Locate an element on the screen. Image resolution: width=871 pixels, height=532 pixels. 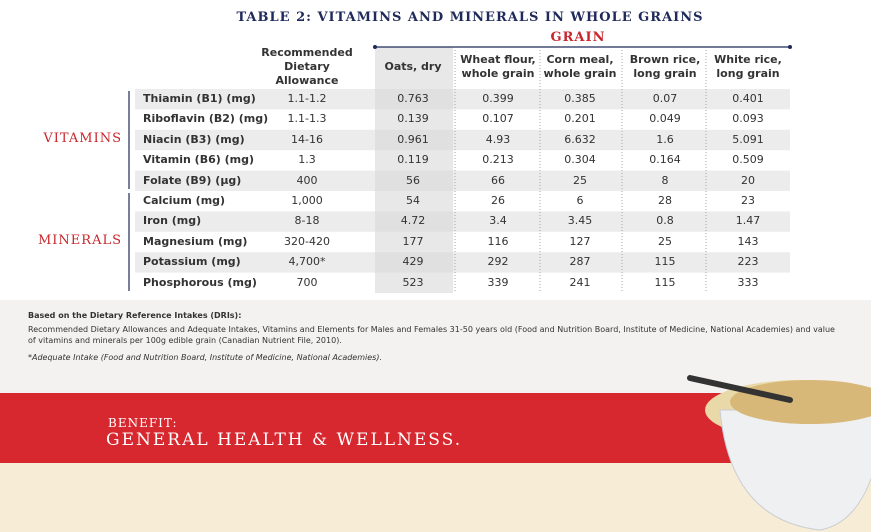
table-cell: 0.139 is located at coordinates (413, 119).